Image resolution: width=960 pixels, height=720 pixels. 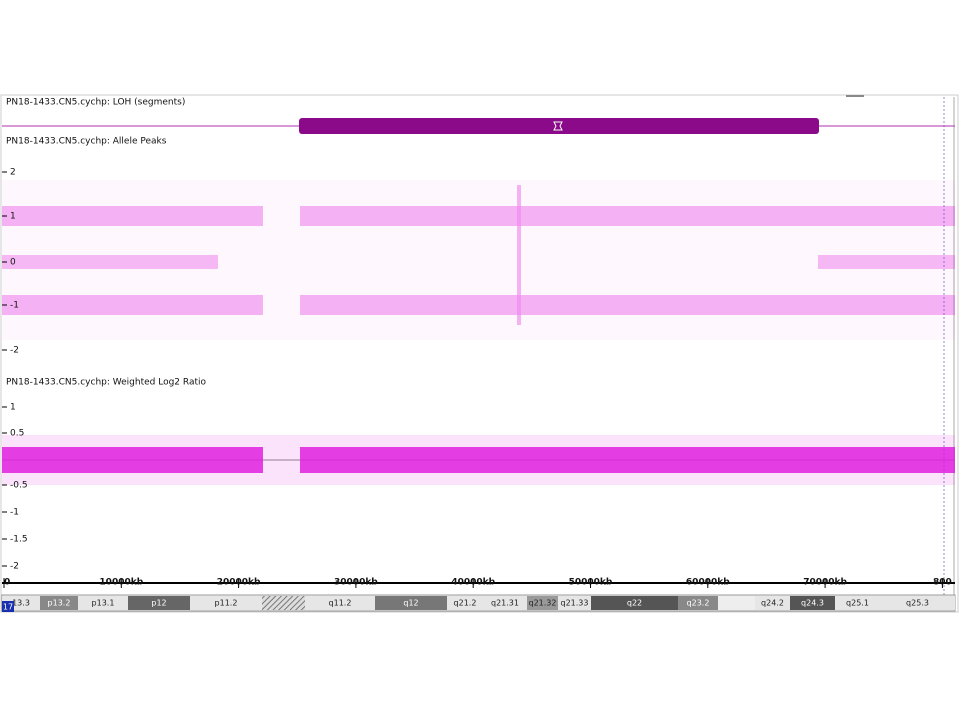 I want to click on band-label: q21.32, so click(x=543, y=603).